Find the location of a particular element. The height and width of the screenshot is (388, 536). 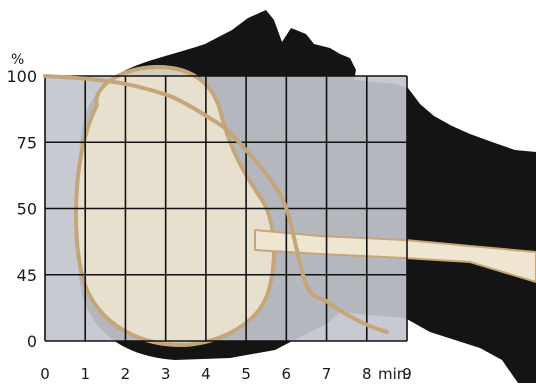

x-tick-label: 8 is located at coordinates (367, 374).